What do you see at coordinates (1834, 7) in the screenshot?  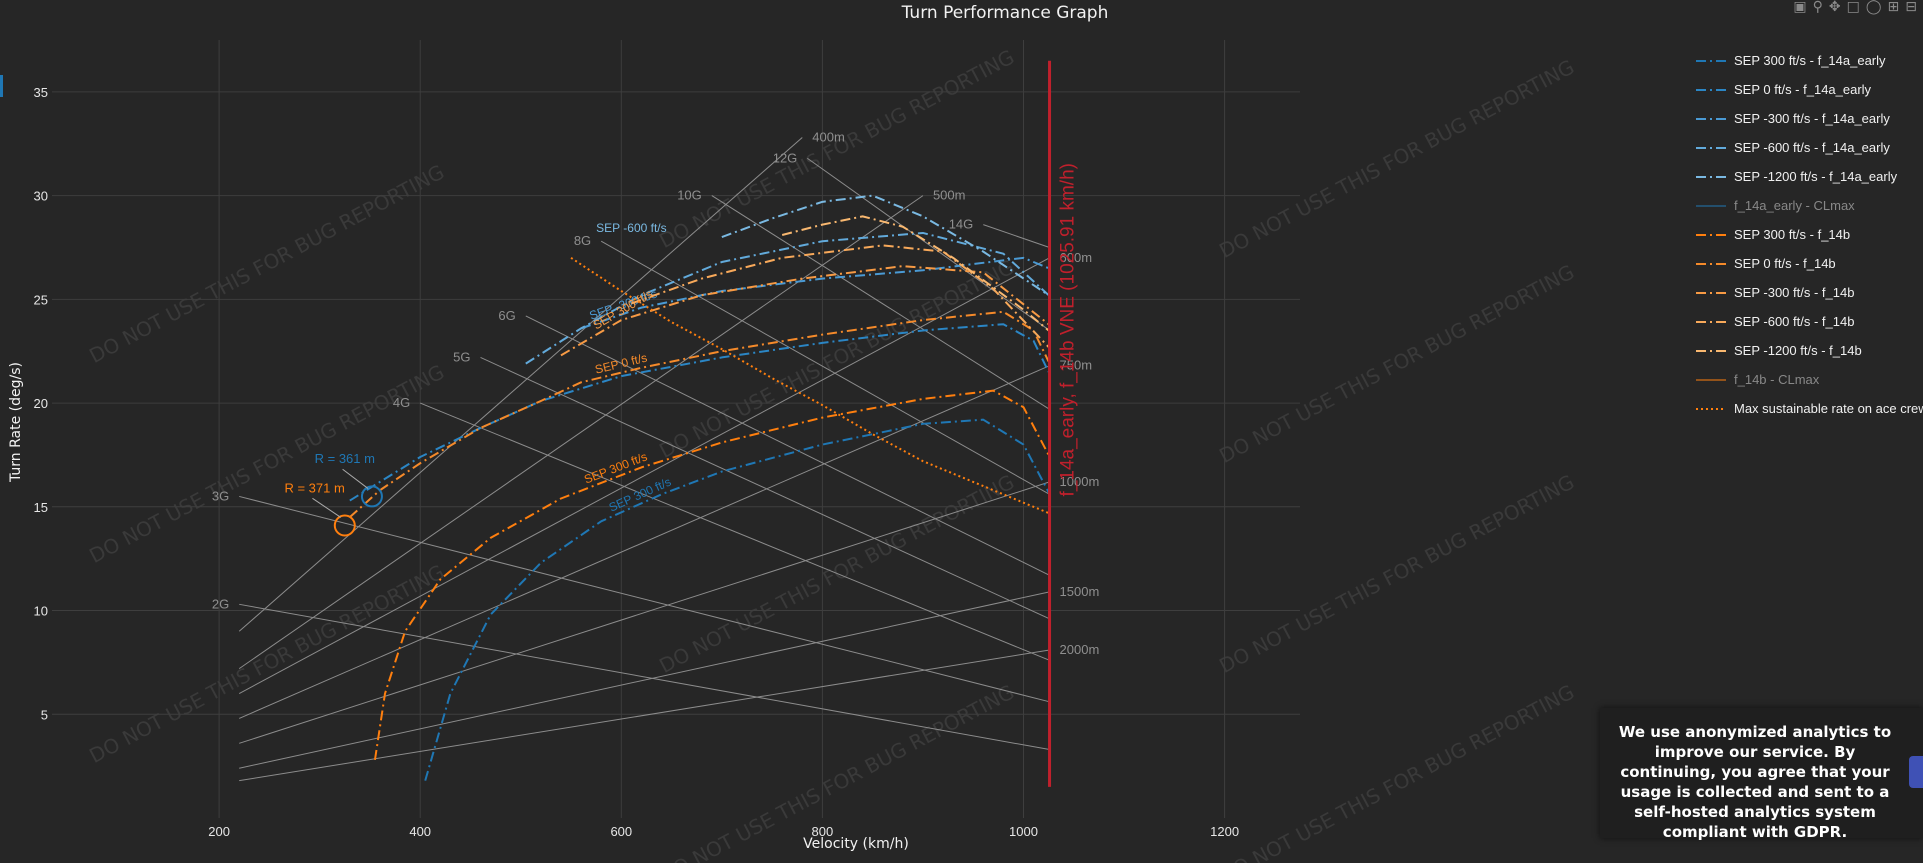 I see `pan-icon: ✥` at bounding box center [1834, 7].